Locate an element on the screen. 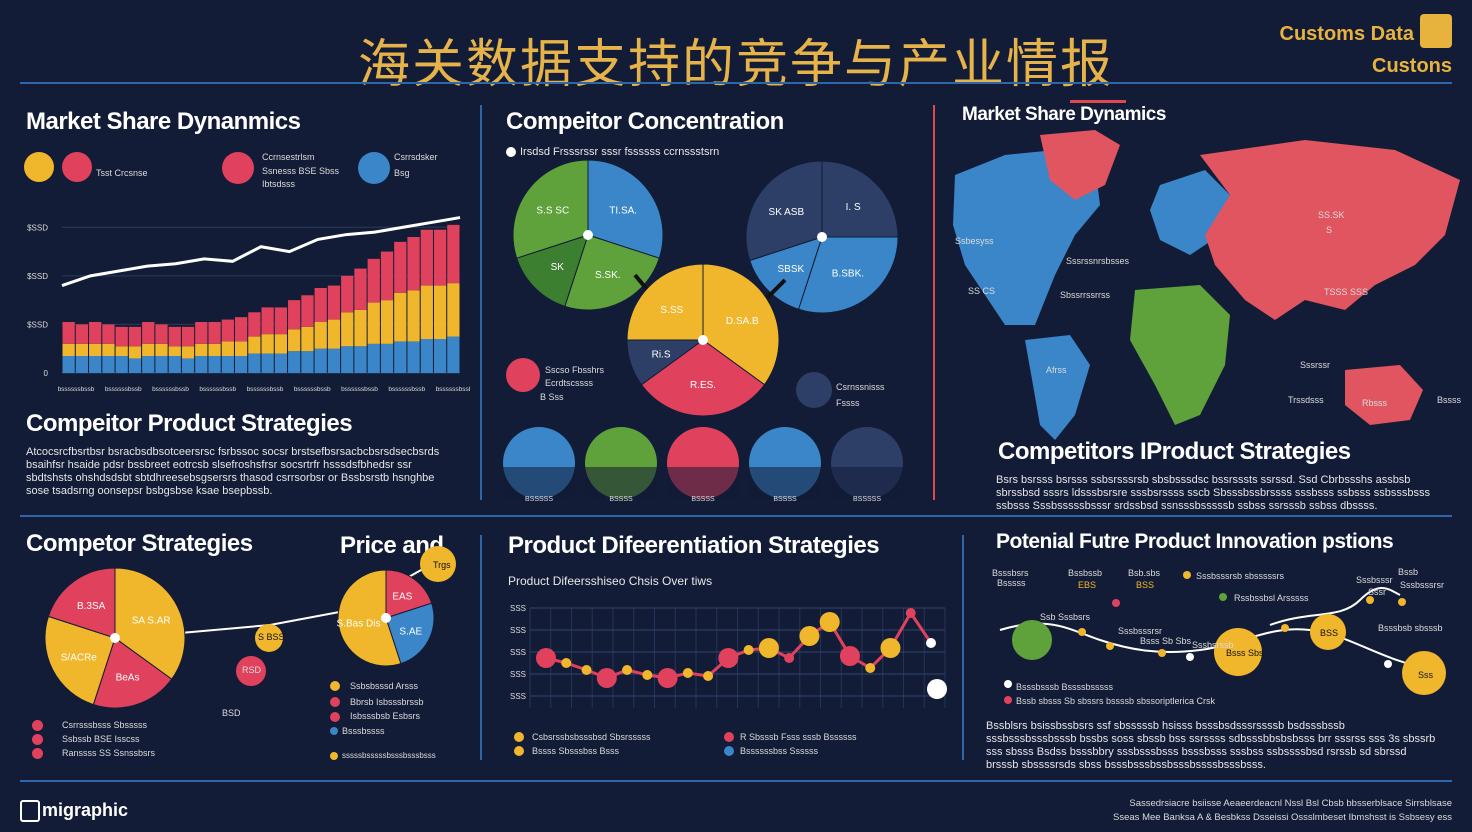 This screenshot has width=1472, height=832. footer-logo: migraphic is located at coordinates (85, 810).